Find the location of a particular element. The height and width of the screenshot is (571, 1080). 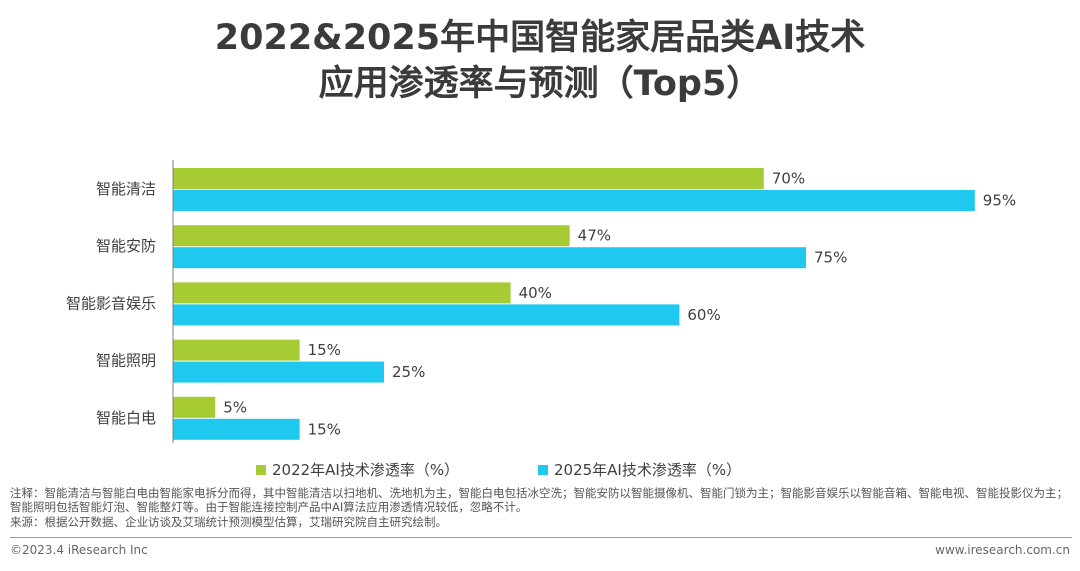

footer-copyright: ©2023.4 iResearch Inc is located at coordinates (79, 550).